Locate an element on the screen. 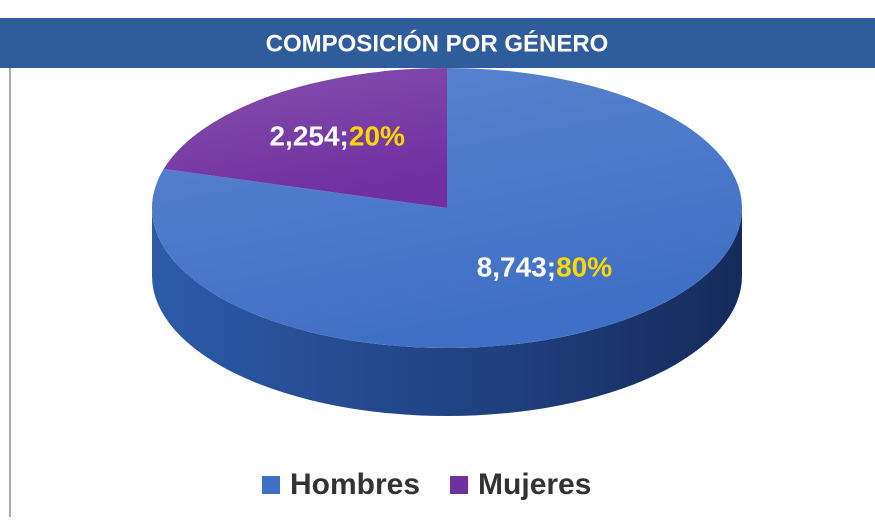  legend: Hombres Mujeres is located at coordinates (426, 484).